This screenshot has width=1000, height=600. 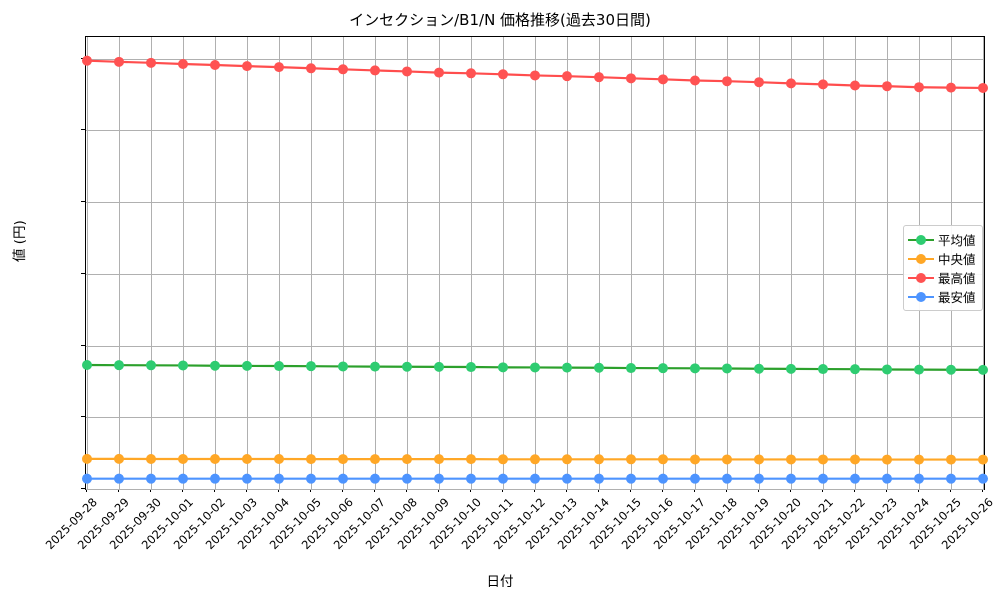 I want to click on legend-label: 平均値, so click(x=957, y=240).